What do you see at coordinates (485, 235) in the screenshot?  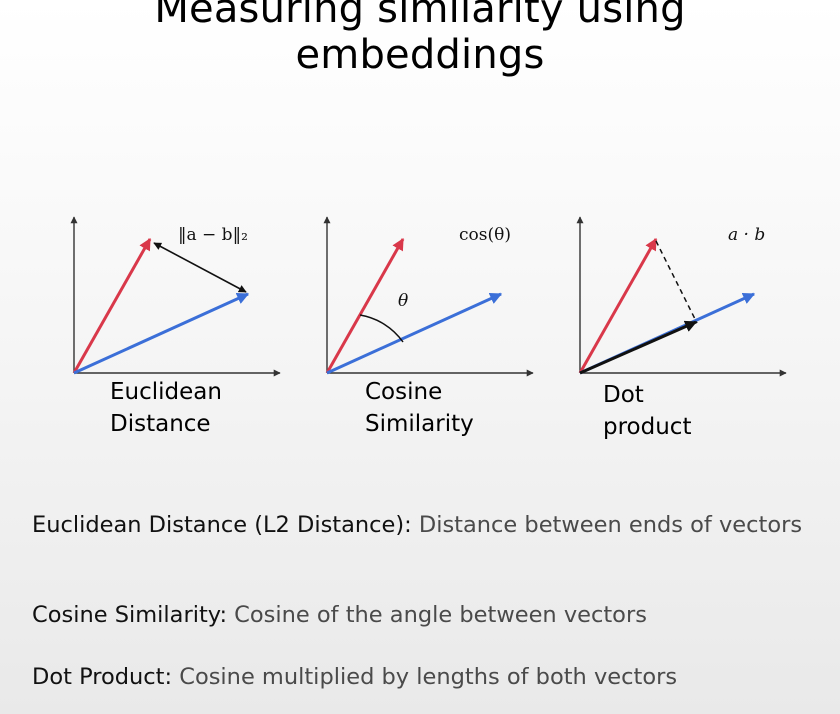 I see `cosine-formula: cos(θ)` at bounding box center [485, 235].